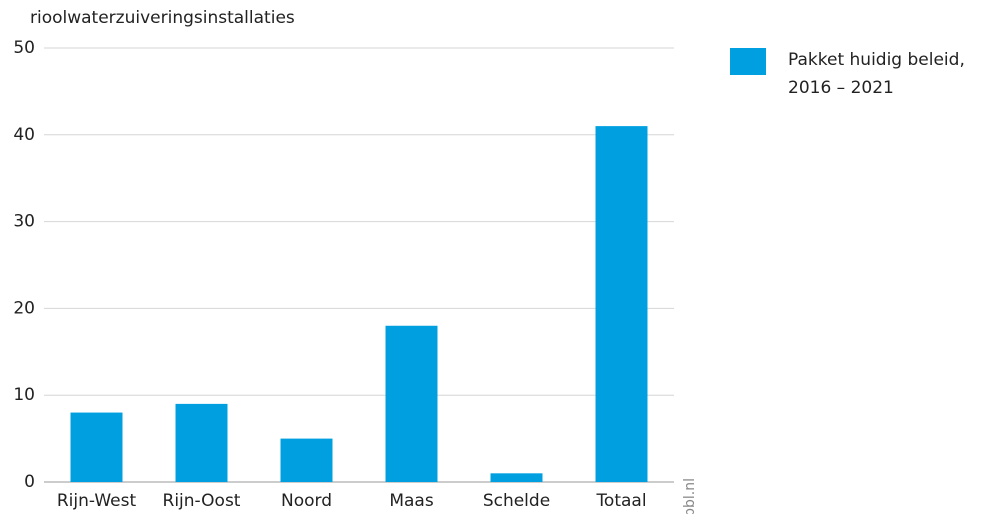  I want to click on y-tick-label: 10, so click(24, 395).